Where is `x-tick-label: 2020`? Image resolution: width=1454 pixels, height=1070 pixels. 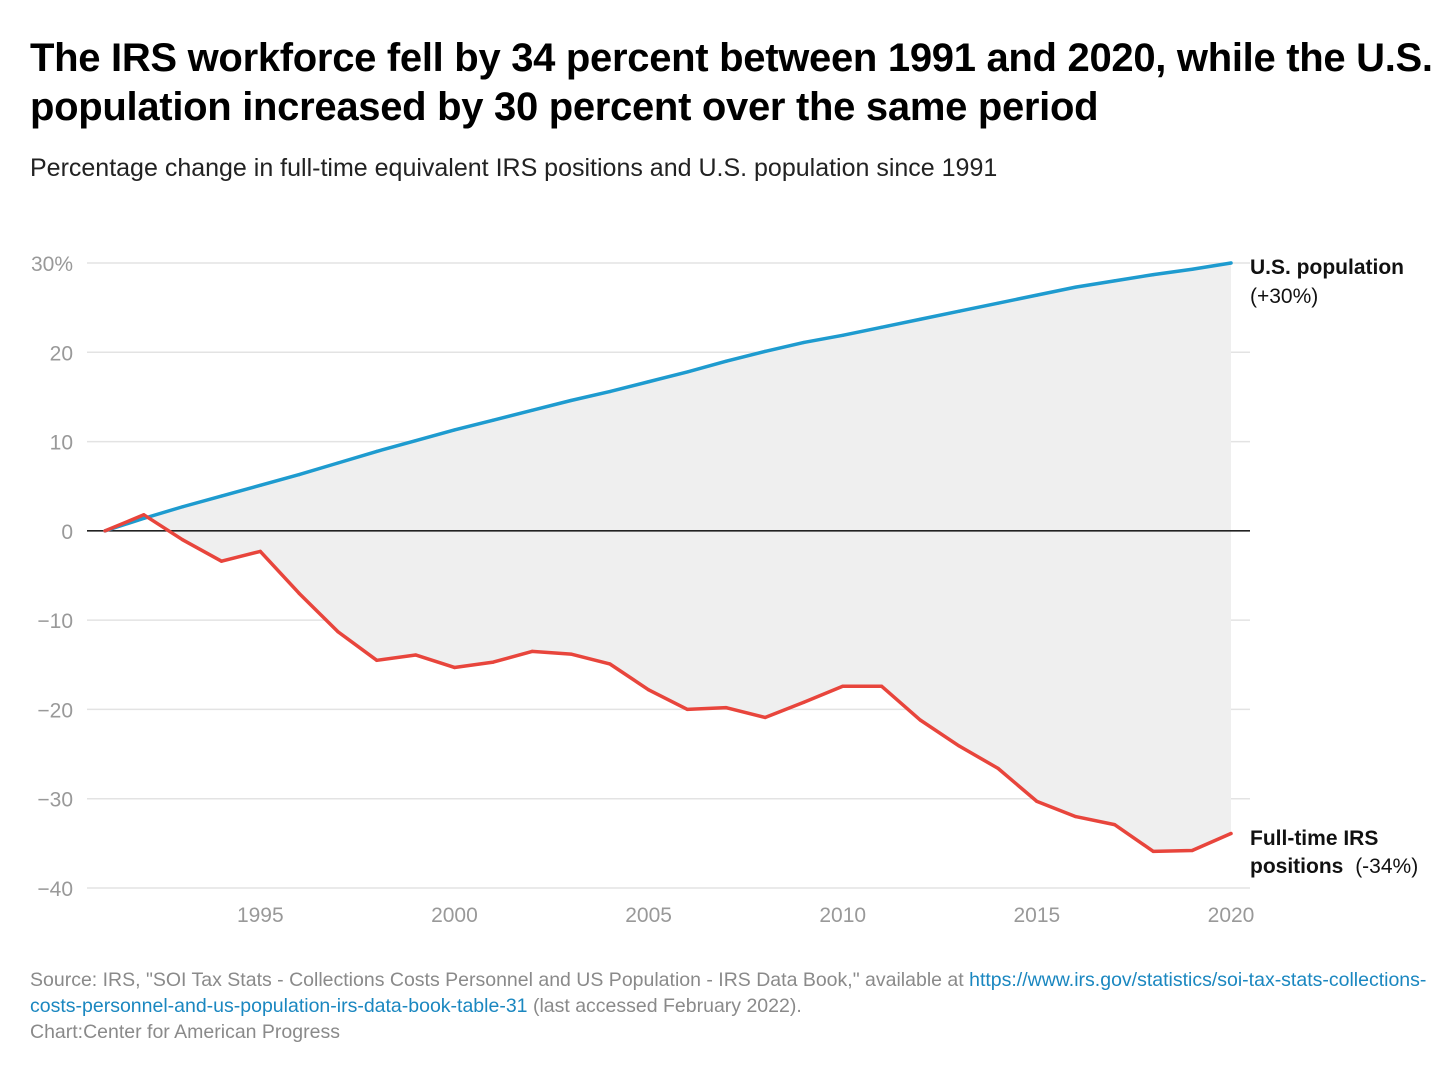 x-tick-label: 2020 is located at coordinates (1231, 915).